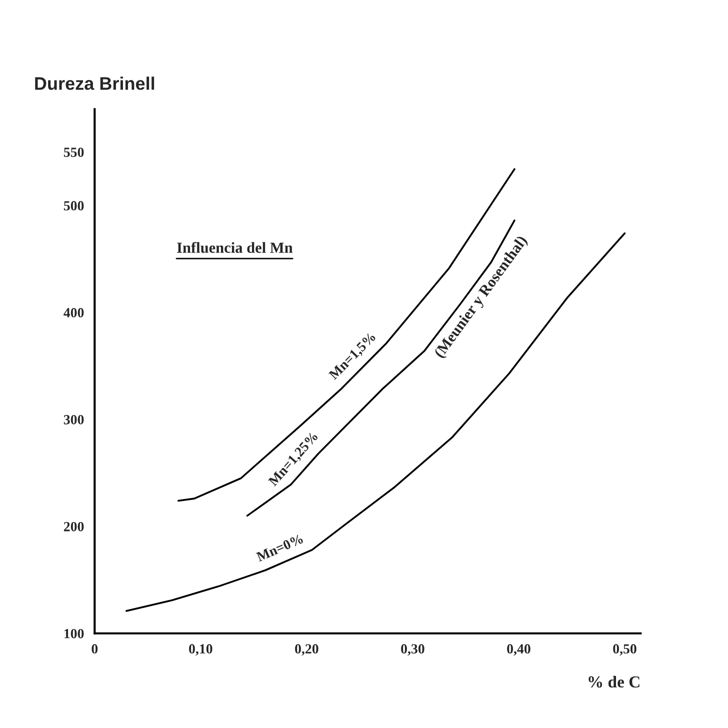 Image resolution: width=728 pixels, height=728 pixels. I want to click on y-tick-label: 550, so click(74, 152).